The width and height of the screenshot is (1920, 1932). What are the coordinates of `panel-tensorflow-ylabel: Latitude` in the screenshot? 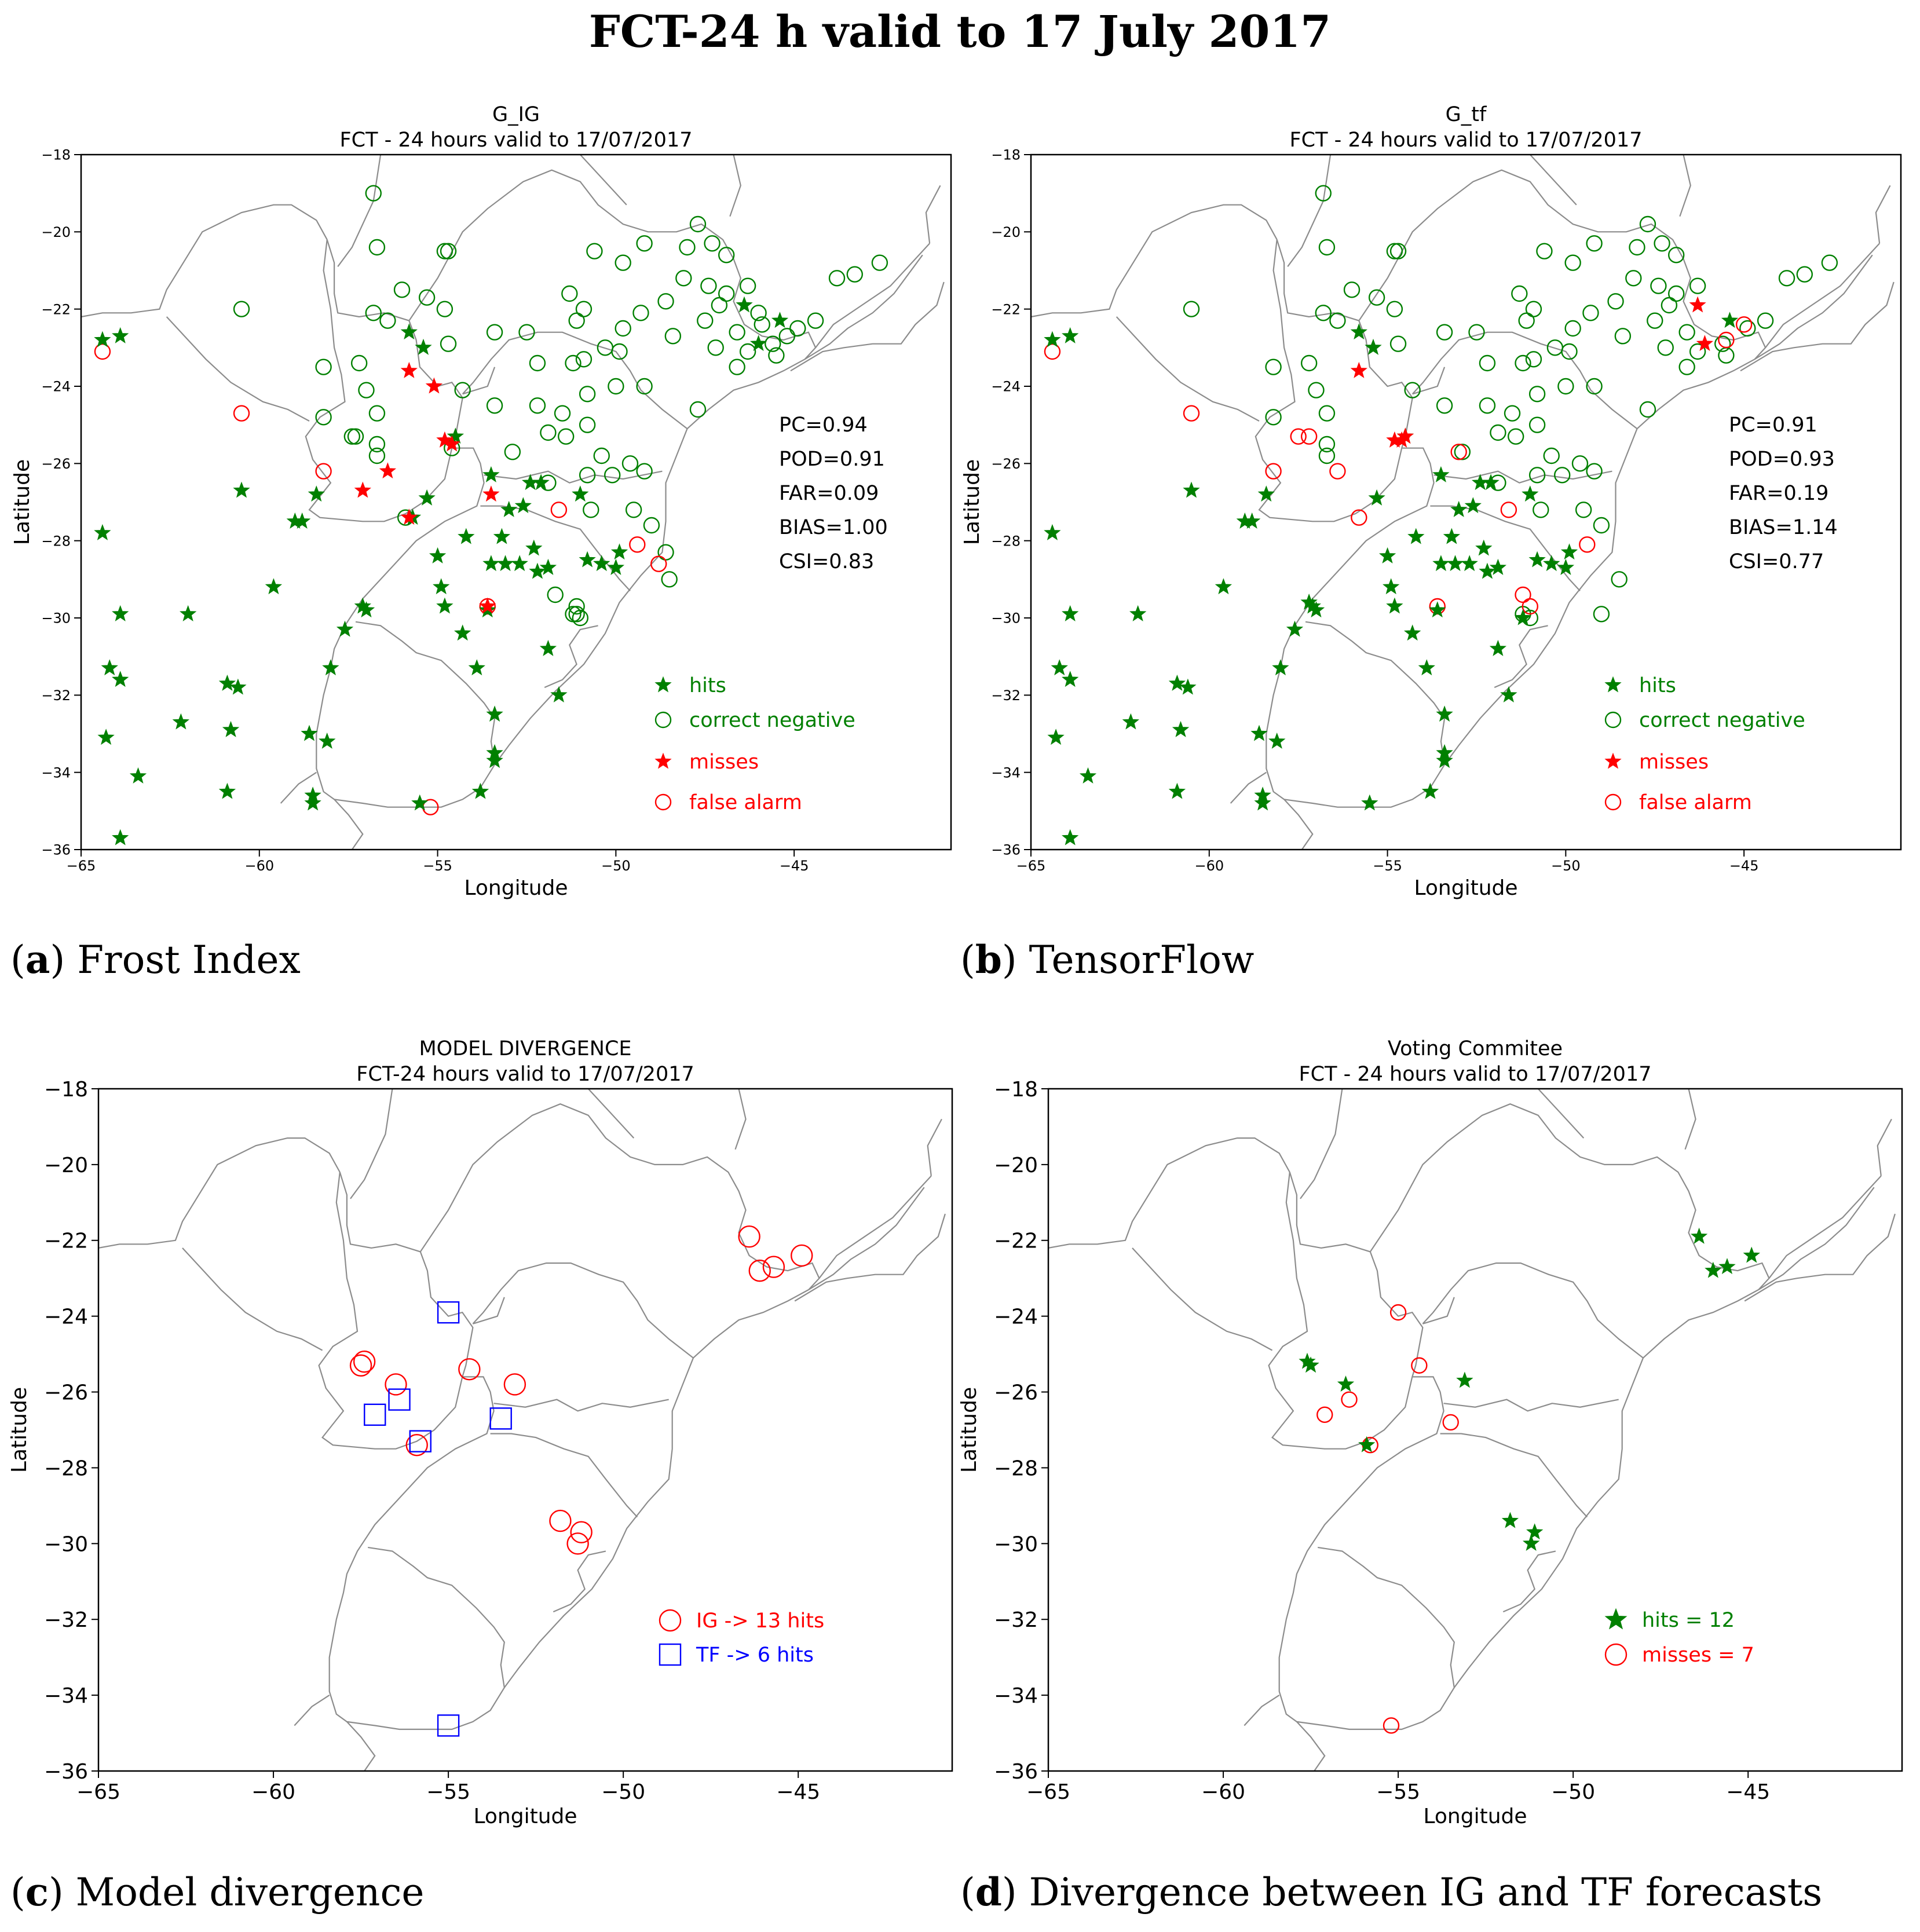 It's located at (972, 502).